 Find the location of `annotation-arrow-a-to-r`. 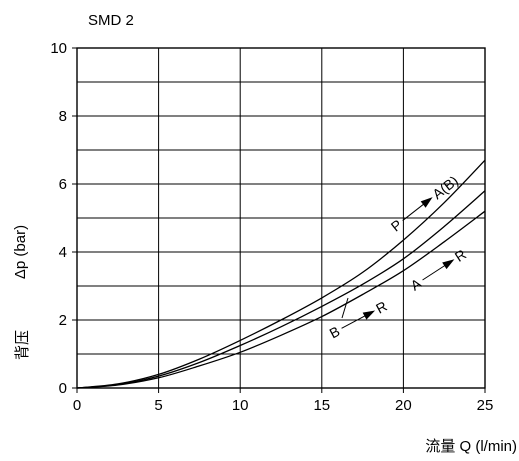

annotation-arrow-a-to-r is located at coordinates (448, 264).